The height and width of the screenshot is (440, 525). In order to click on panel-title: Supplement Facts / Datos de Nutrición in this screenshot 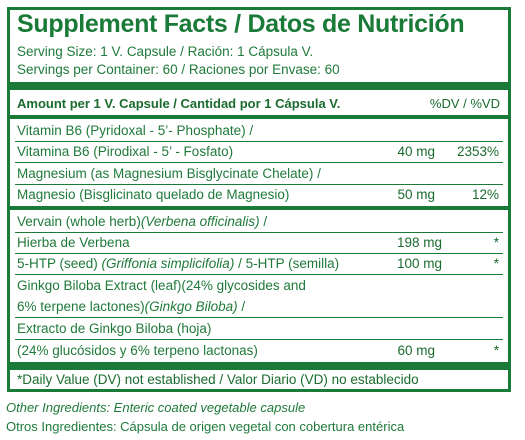, I will do `click(241, 24)`.